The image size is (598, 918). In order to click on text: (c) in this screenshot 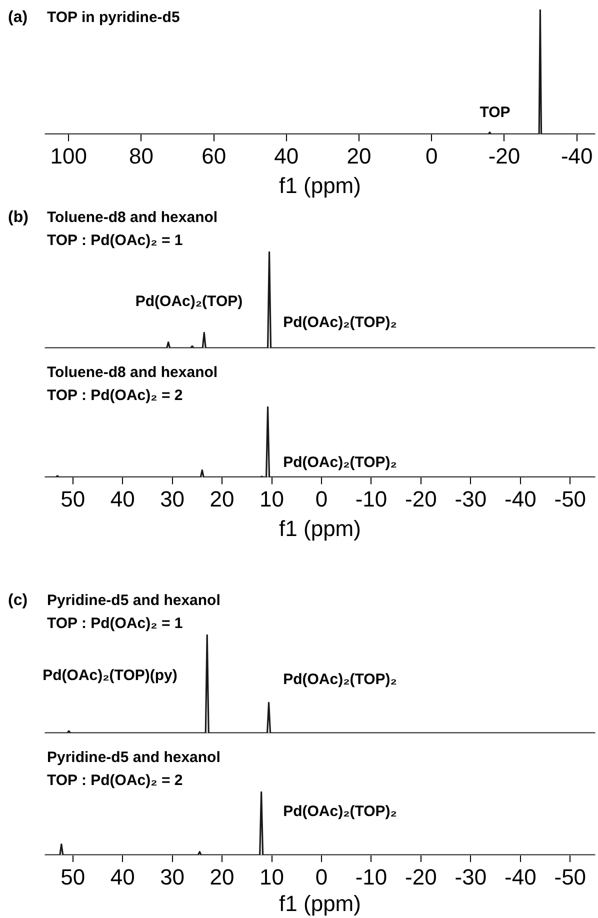, I will do `click(18, 600)`.